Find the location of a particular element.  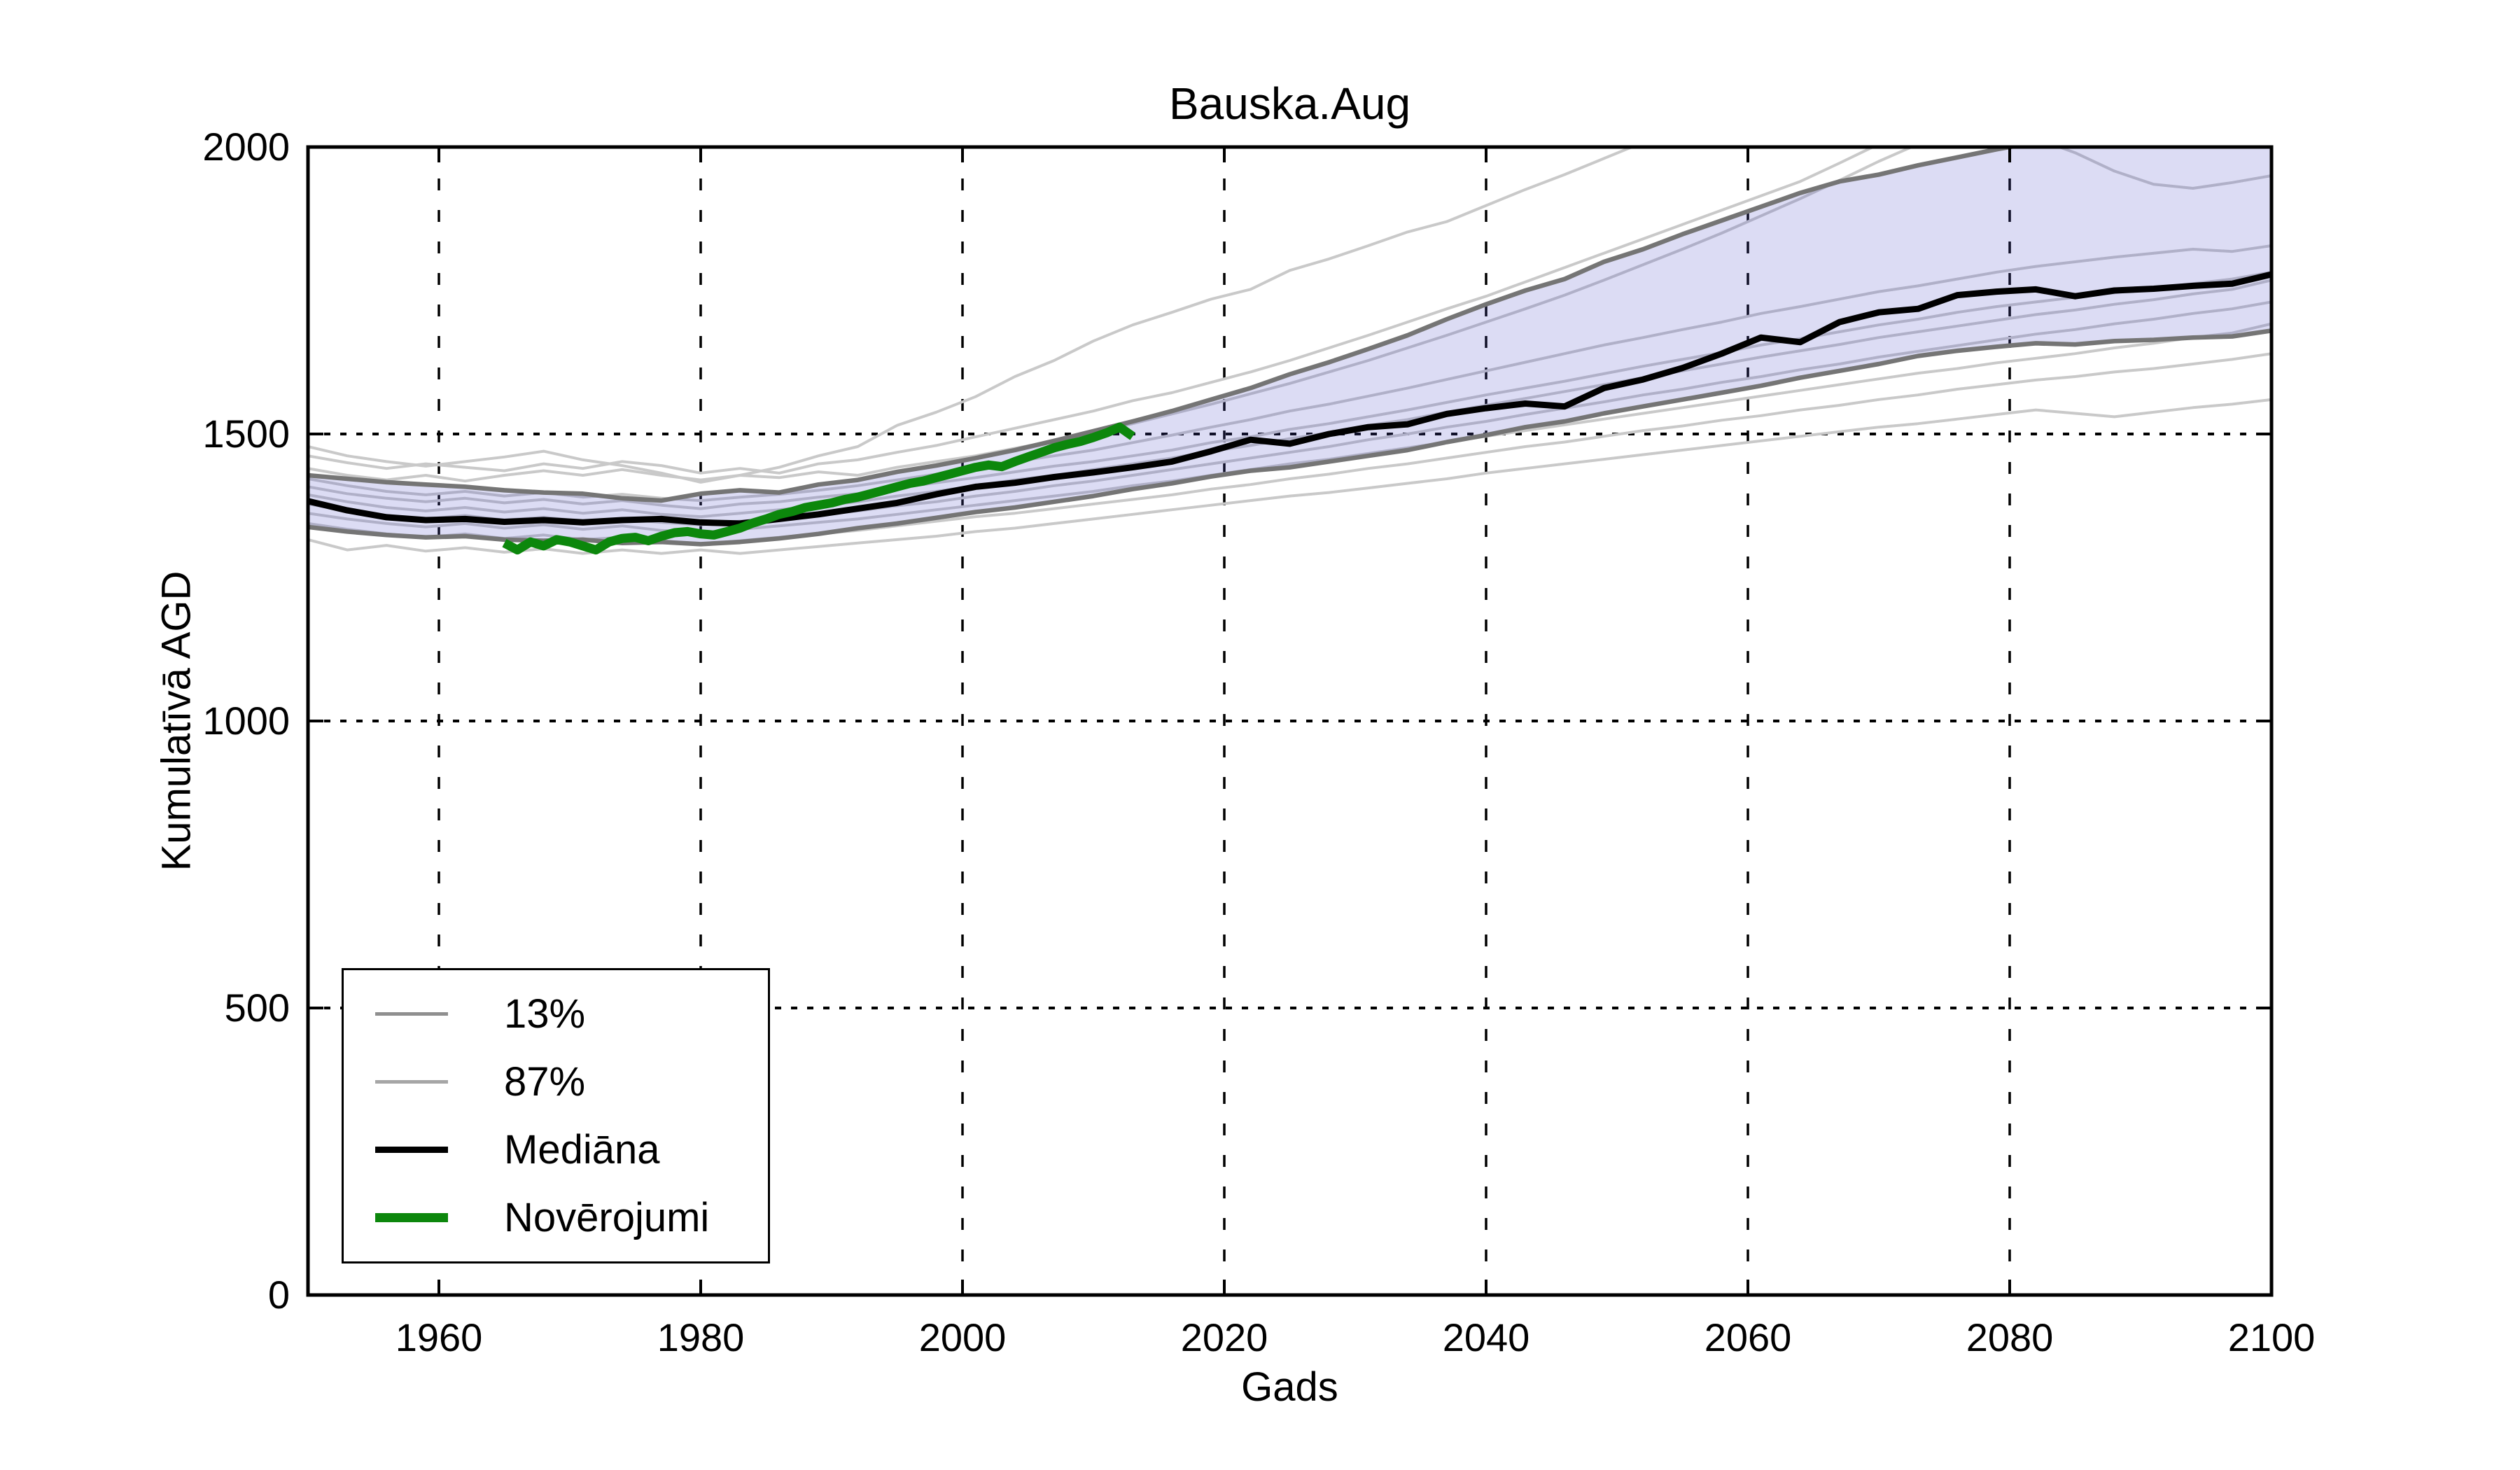

series-run6 is located at coordinates (1290, 399).